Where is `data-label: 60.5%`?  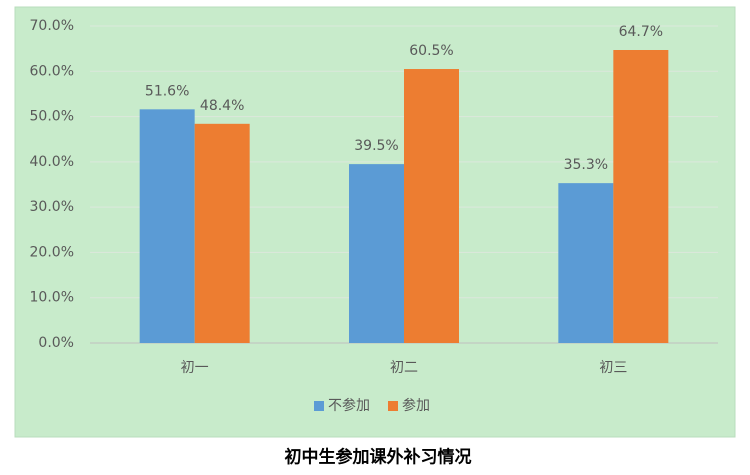
data-label: 60.5% is located at coordinates (431, 51).